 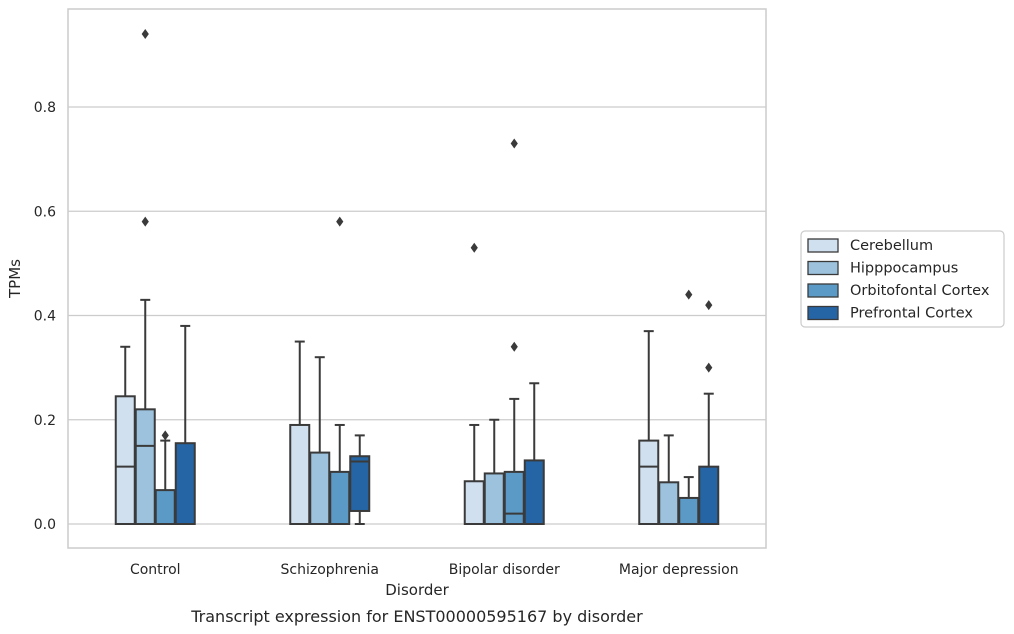 I want to click on y-tick-label: 0.4, so click(x=45, y=317).